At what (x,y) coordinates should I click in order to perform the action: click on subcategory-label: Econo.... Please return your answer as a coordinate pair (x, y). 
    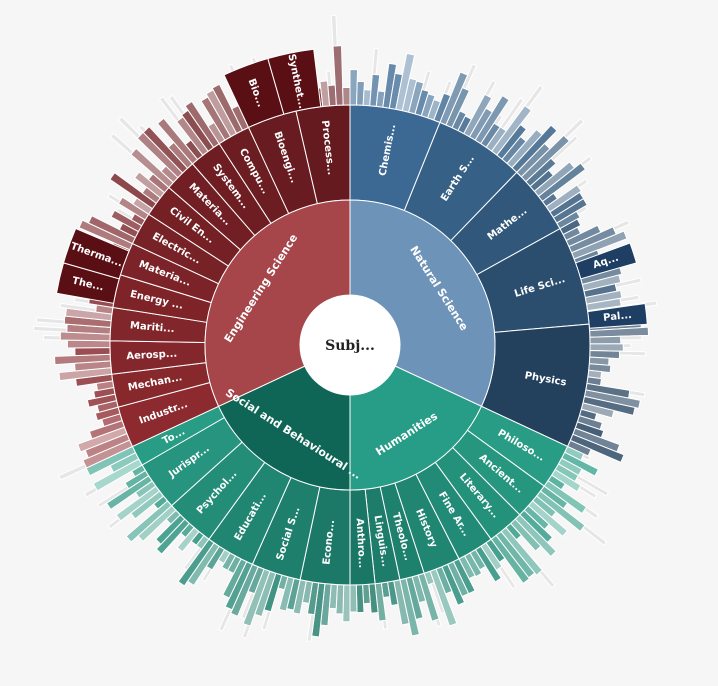
    Looking at the image, I should click on (329, 542).